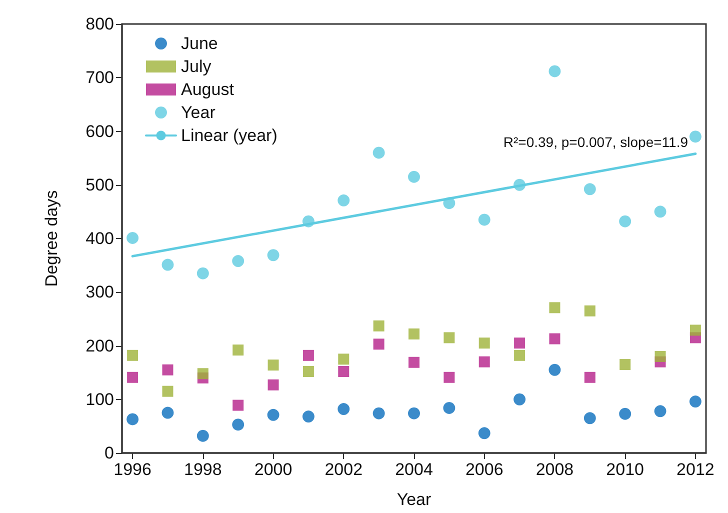  I want to click on x-tick-label: 1998, so click(203, 469).